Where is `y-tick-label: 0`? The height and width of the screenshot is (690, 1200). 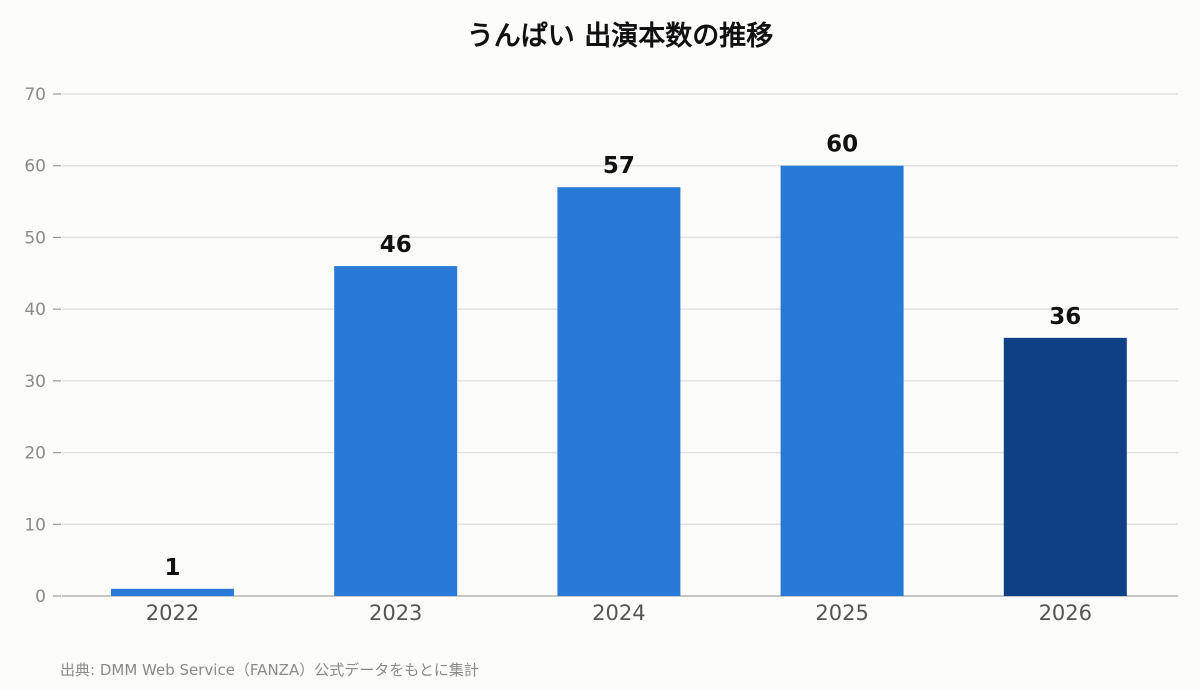
y-tick-label: 0 is located at coordinates (40, 597).